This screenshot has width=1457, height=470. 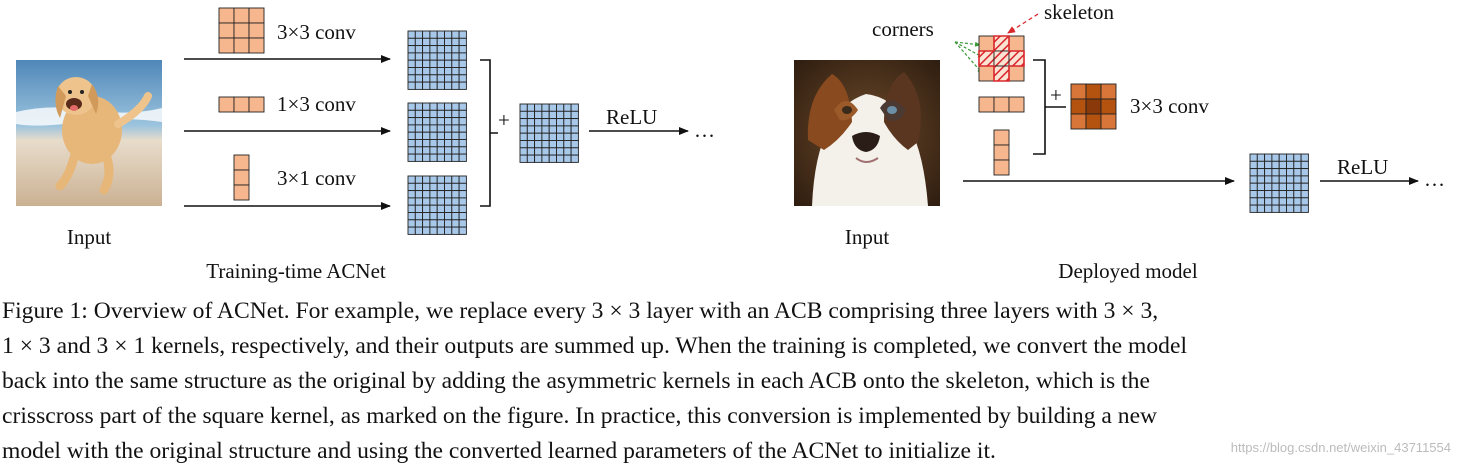 What do you see at coordinates (1049, 107) in the screenshot?
I see `deployed-sum-brace` at bounding box center [1049, 107].